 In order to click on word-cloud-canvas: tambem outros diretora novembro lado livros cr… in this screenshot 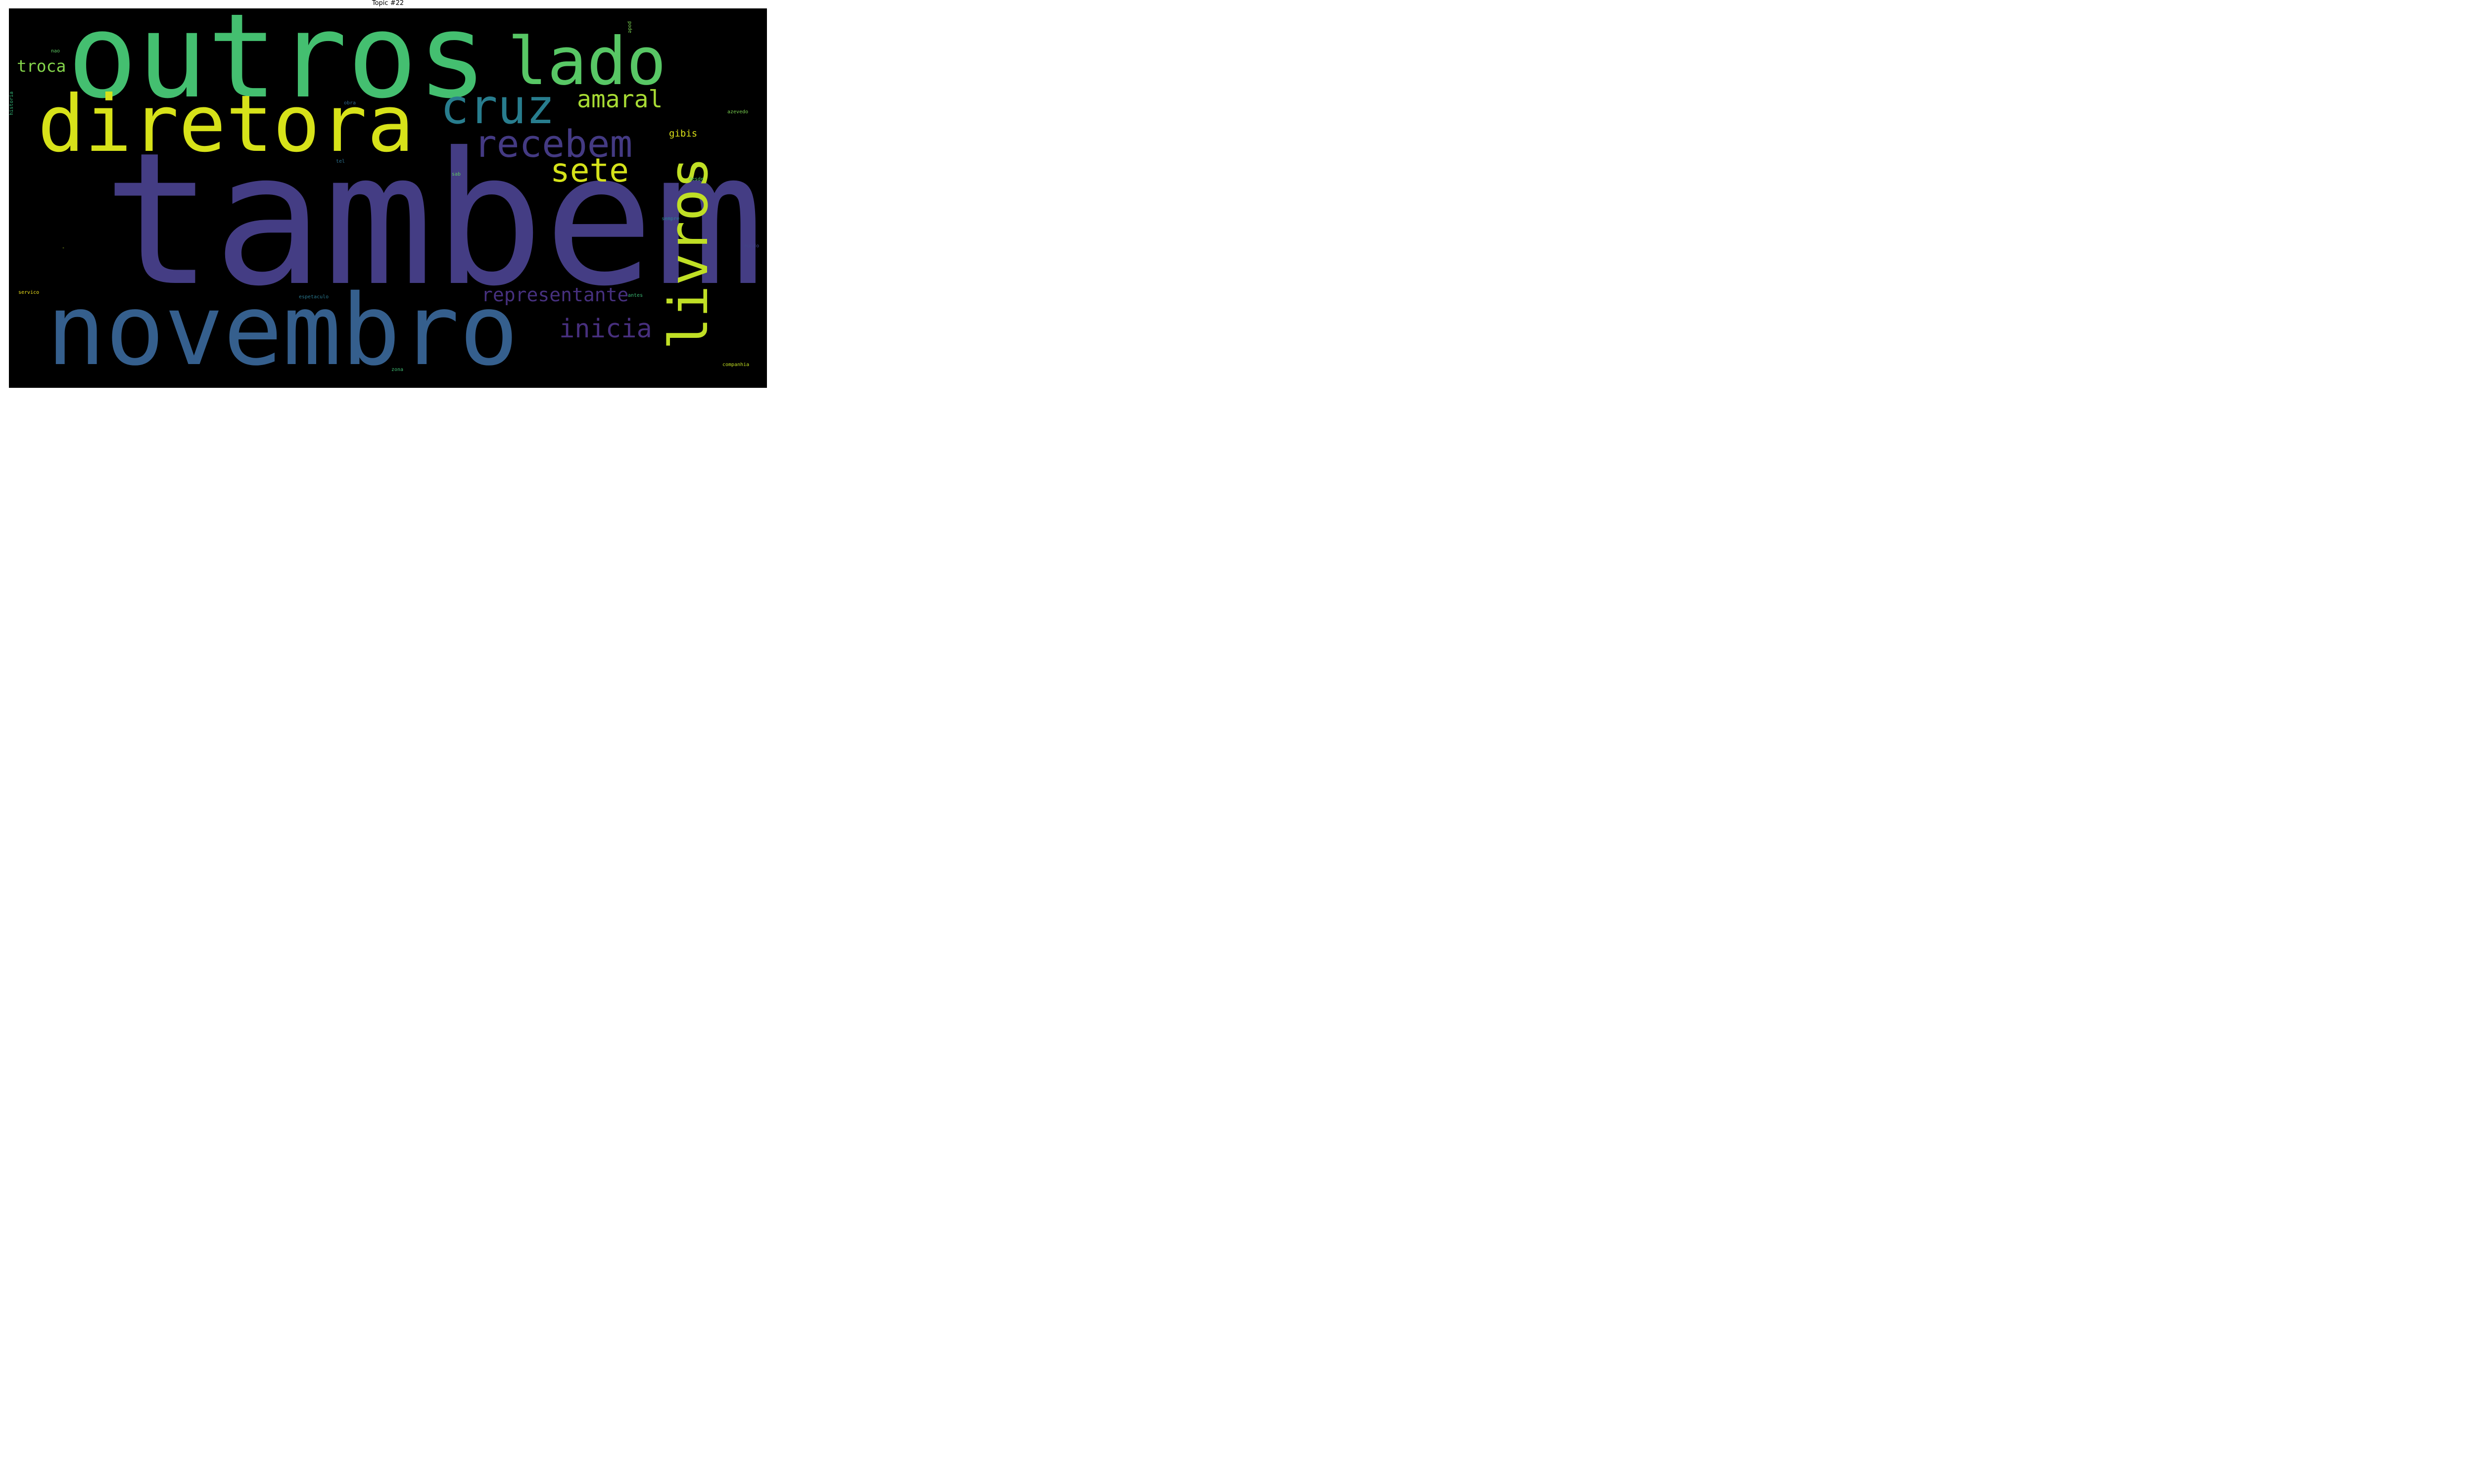, I will do `click(388, 198)`.